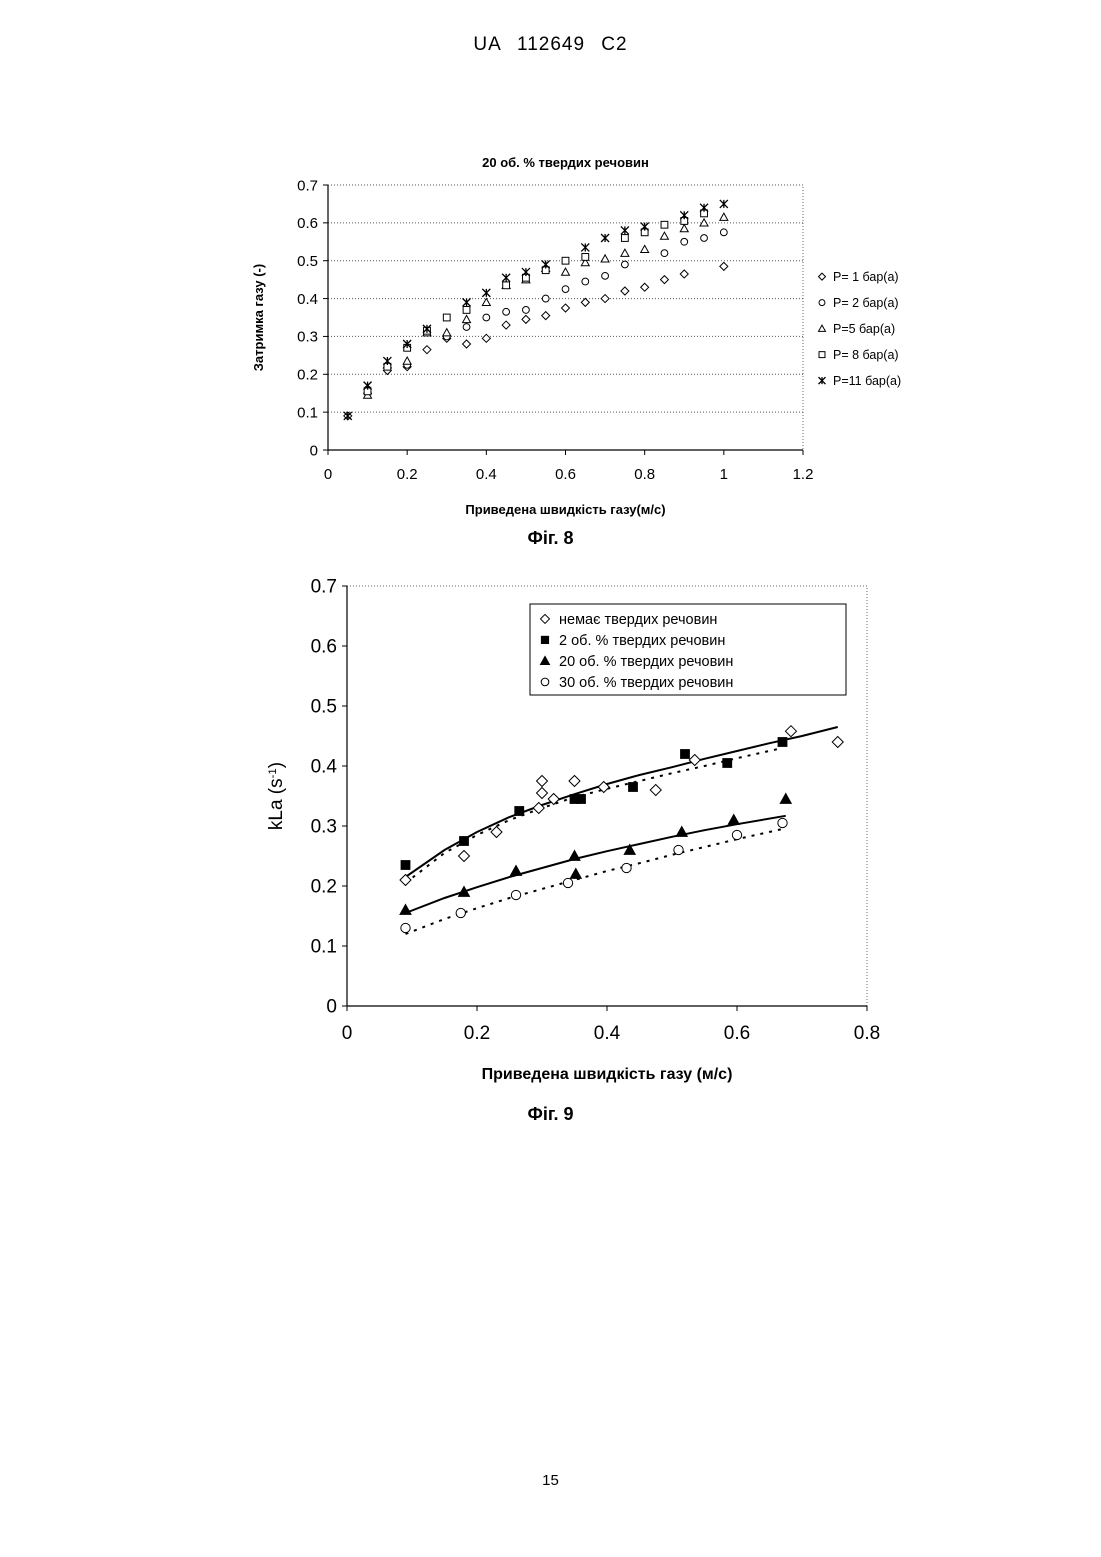 This screenshot has width=1101, height=1557. Describe the element at coordinates (864, 329) in the screenshot. I see `legend-label: P=5 бар(а)` at that location.